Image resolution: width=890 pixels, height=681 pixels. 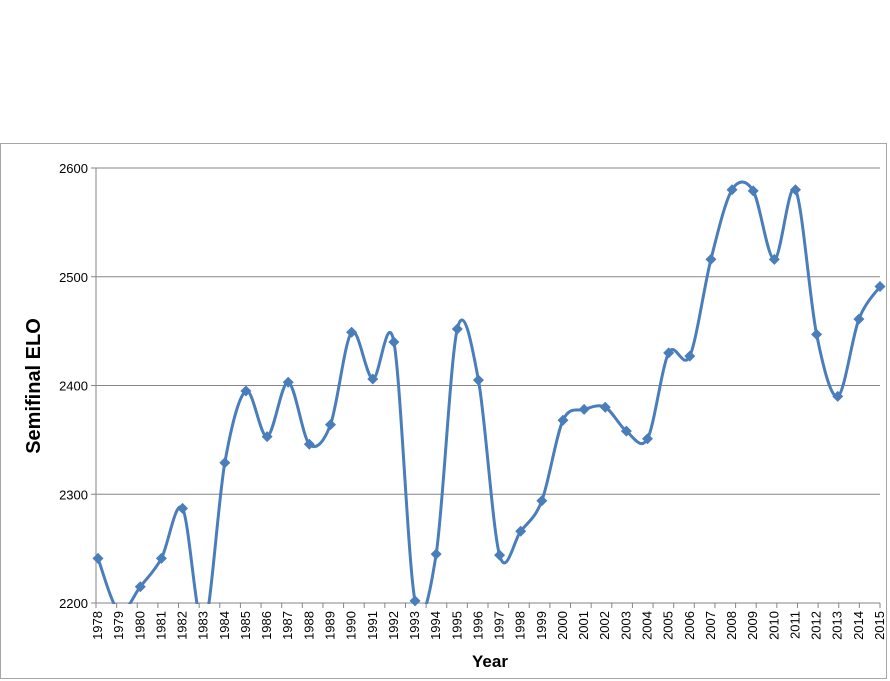 I want to click on data-point-2003, so click(x=626, y=431).